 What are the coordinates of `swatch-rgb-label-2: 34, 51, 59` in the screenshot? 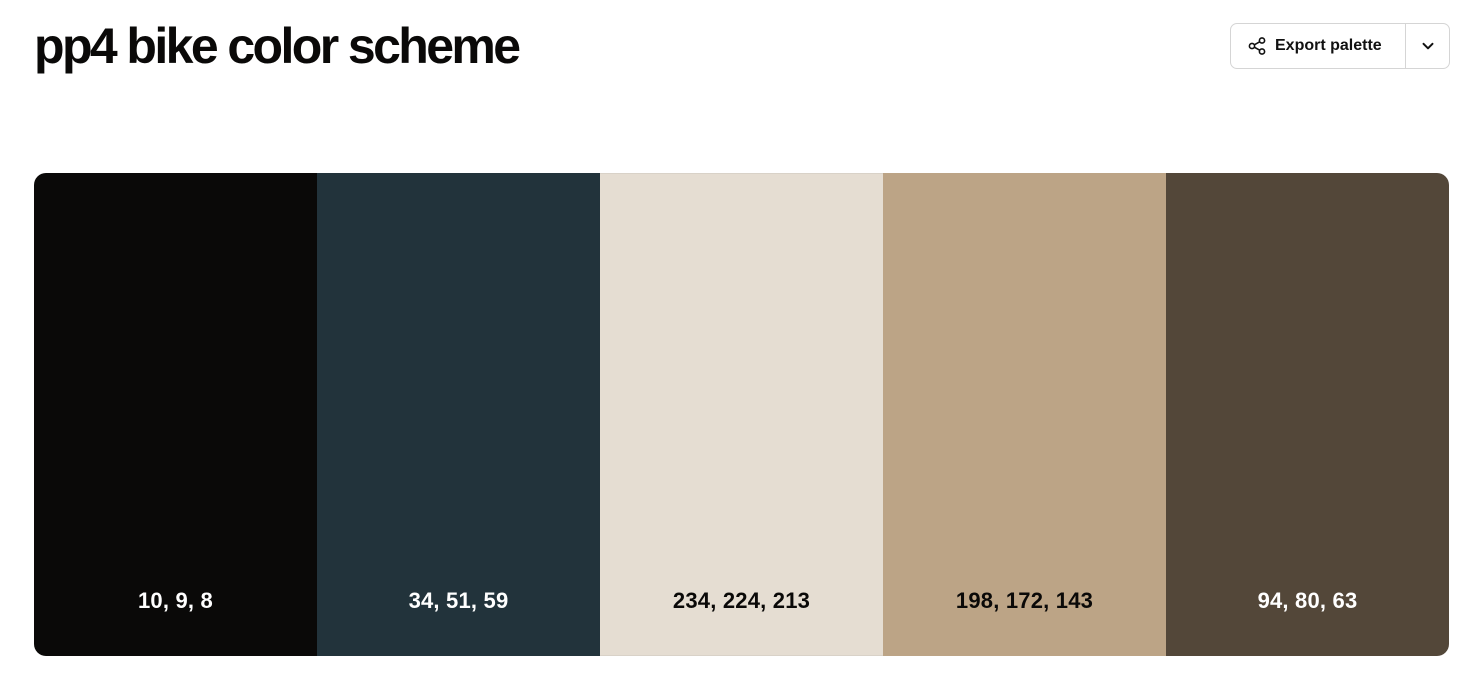 It's located at (458, 600).